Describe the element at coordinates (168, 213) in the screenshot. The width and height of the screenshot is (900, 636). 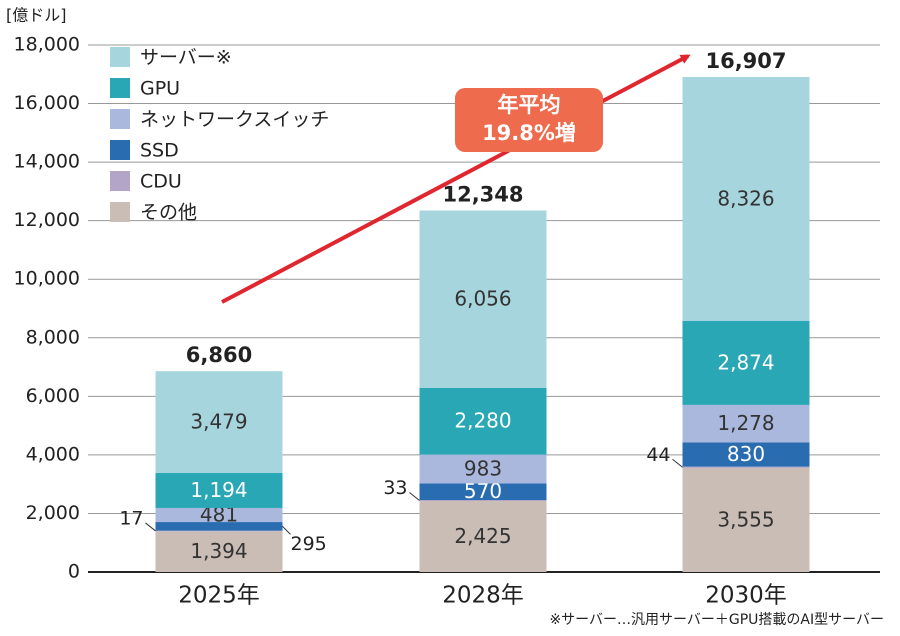
I see `legend-label: その他` at that location.